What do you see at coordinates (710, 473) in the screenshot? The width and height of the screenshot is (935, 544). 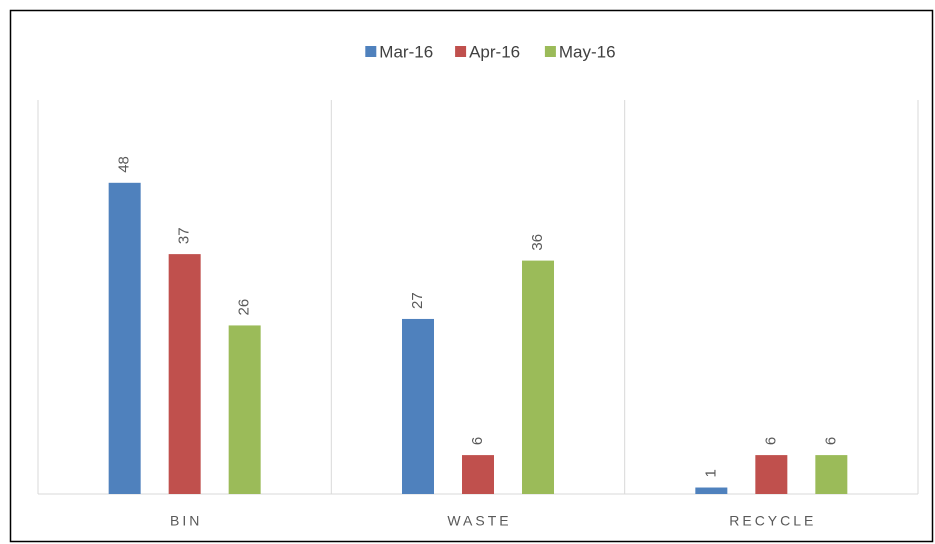 I see `data-label: 1` at bounding box center [710, 473].